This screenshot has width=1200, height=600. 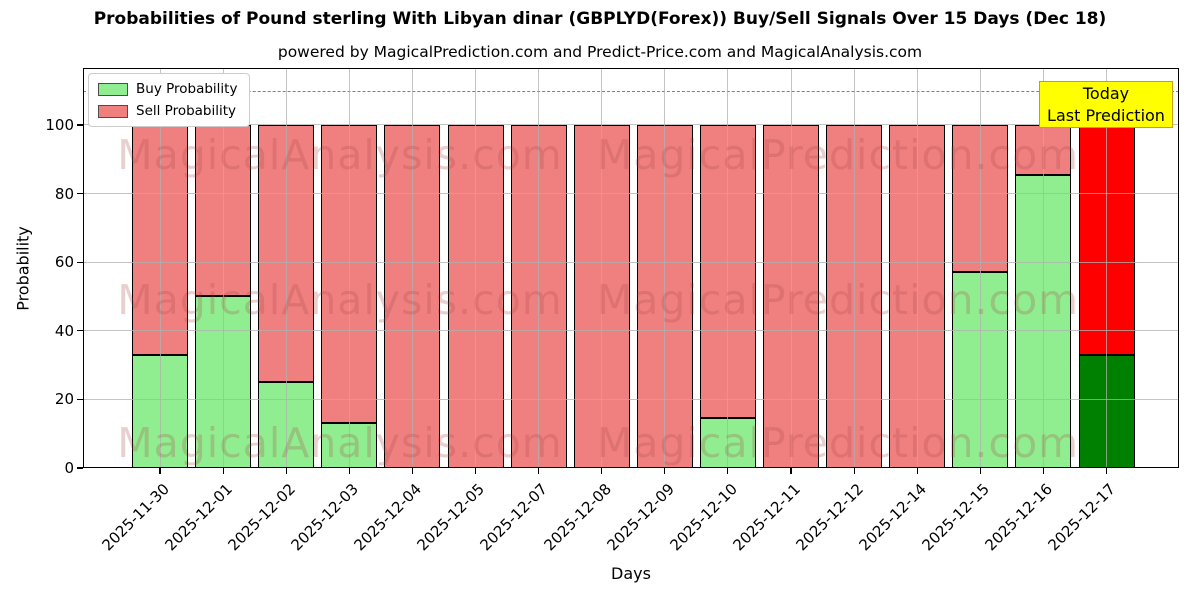 I want to click on x-tick-label: 2025-12-14, so click(x=892, y=517).